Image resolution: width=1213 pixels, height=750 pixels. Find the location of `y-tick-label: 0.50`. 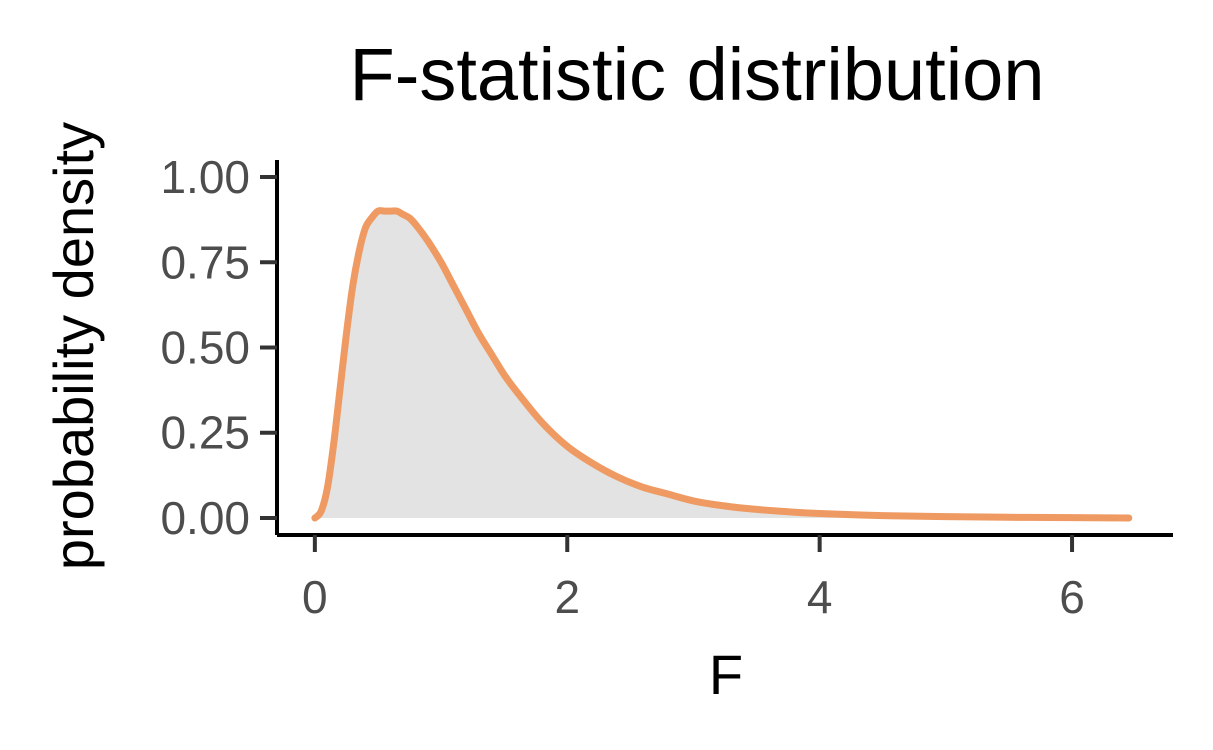

y-tick-label: 0.50 is located at coordinates (205, 348).